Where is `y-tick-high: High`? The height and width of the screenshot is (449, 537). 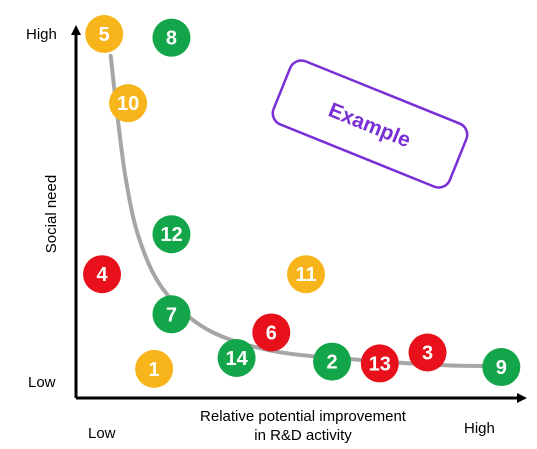
y-tick-high: High is located at coordinates (41, 34).